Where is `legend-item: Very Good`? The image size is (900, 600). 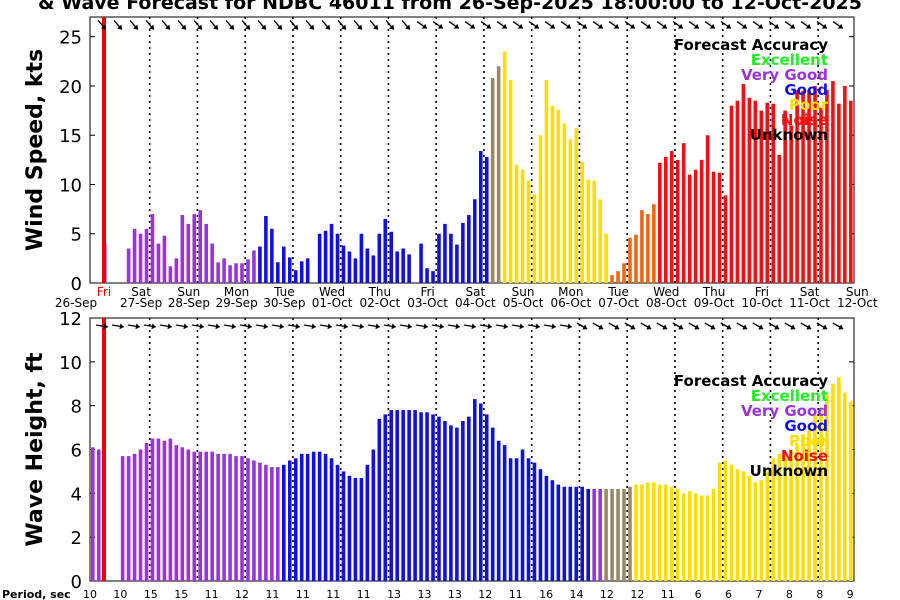
legend-item: Very Good is located at coordinates (784, 75).